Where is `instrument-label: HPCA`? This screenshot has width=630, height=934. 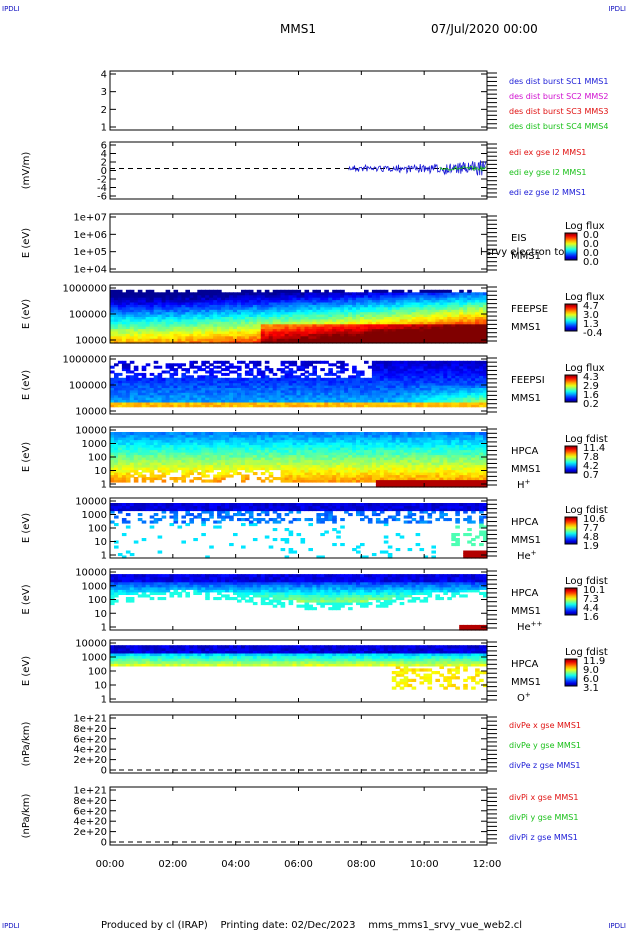 instrument-label: HPCA is located at coordinates (525, 522).